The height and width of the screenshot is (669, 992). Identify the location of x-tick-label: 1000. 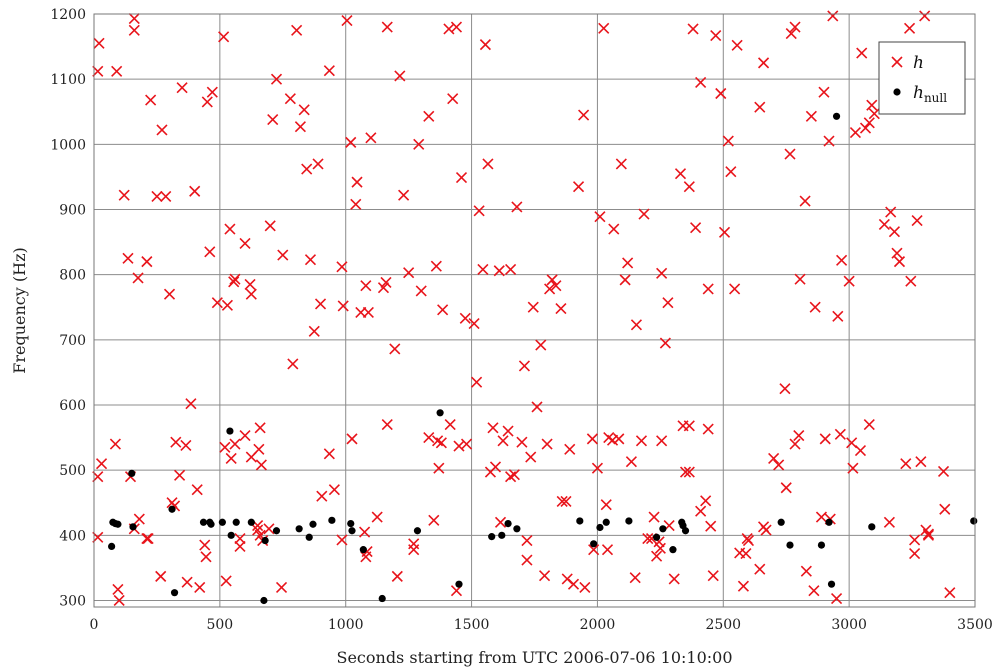
(346, 625).